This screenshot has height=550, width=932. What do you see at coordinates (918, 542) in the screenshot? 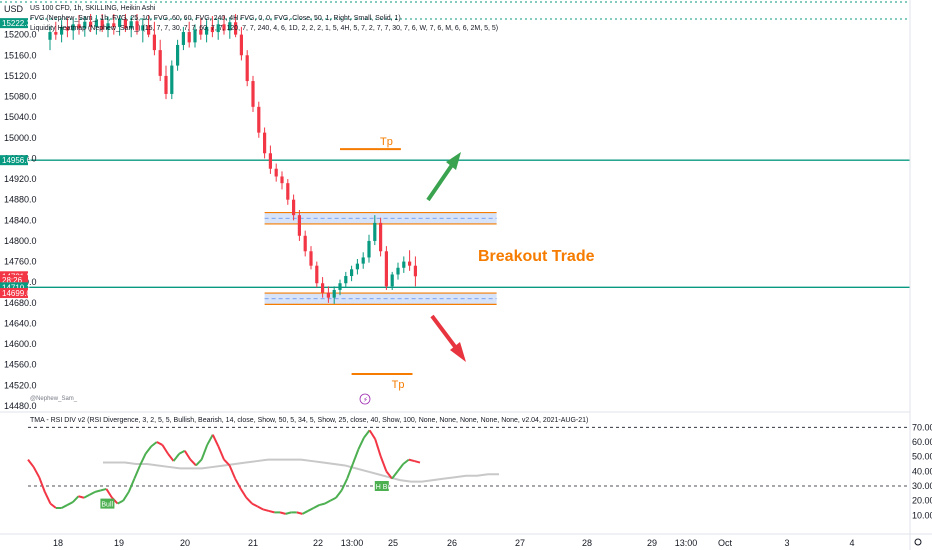
I see `settings-icon` at bounding box center [918, 542].